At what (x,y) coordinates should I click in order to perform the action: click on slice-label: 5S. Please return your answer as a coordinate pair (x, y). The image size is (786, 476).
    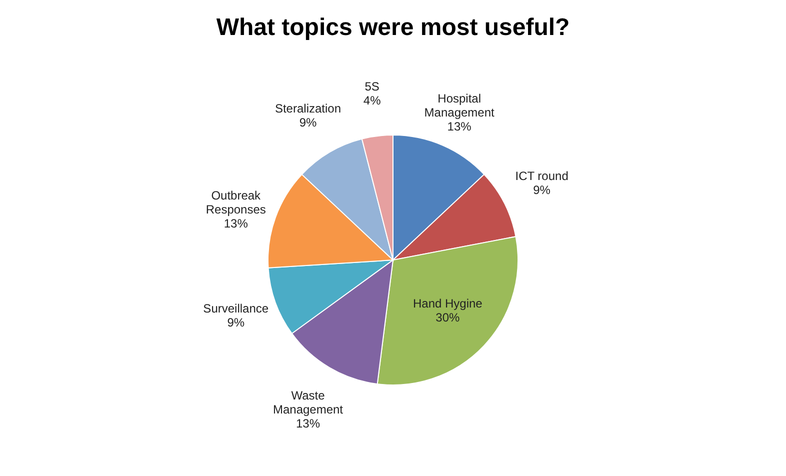
    Looking at the image, I should click on (372, 86).